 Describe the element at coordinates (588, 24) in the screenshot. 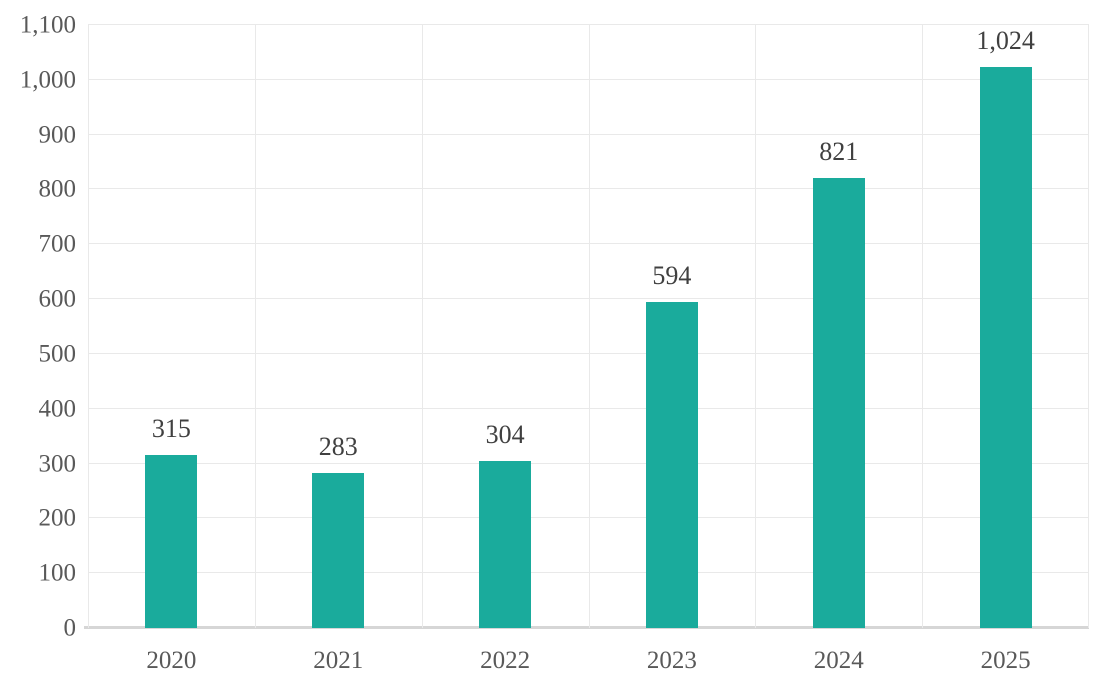

I see `horizontal-gridline` at that location.